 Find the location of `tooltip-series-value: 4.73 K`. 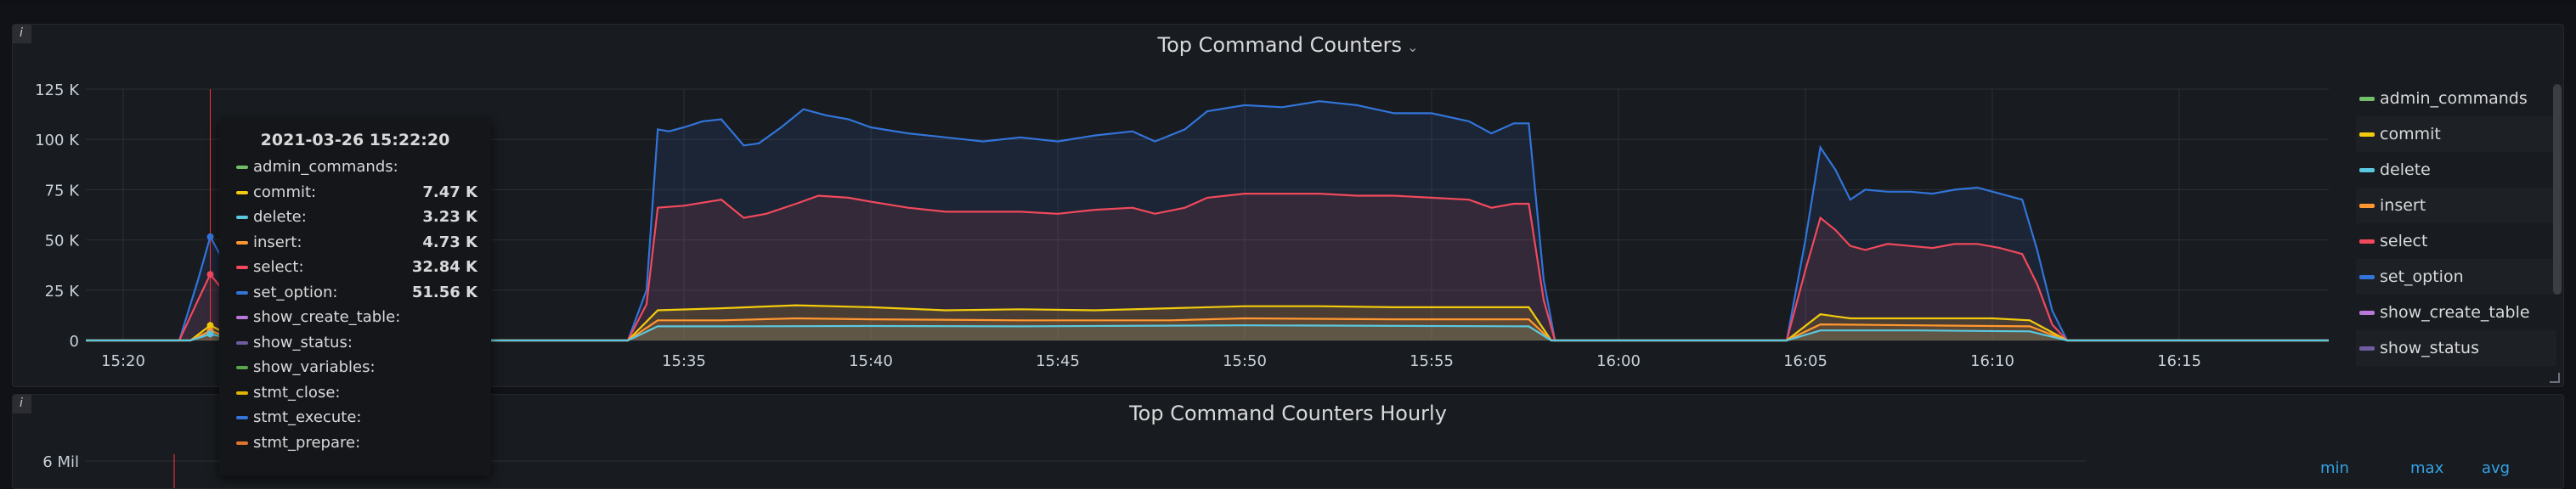

tooltip-series-value: 4.73 K is located at coordinates (450, 242).